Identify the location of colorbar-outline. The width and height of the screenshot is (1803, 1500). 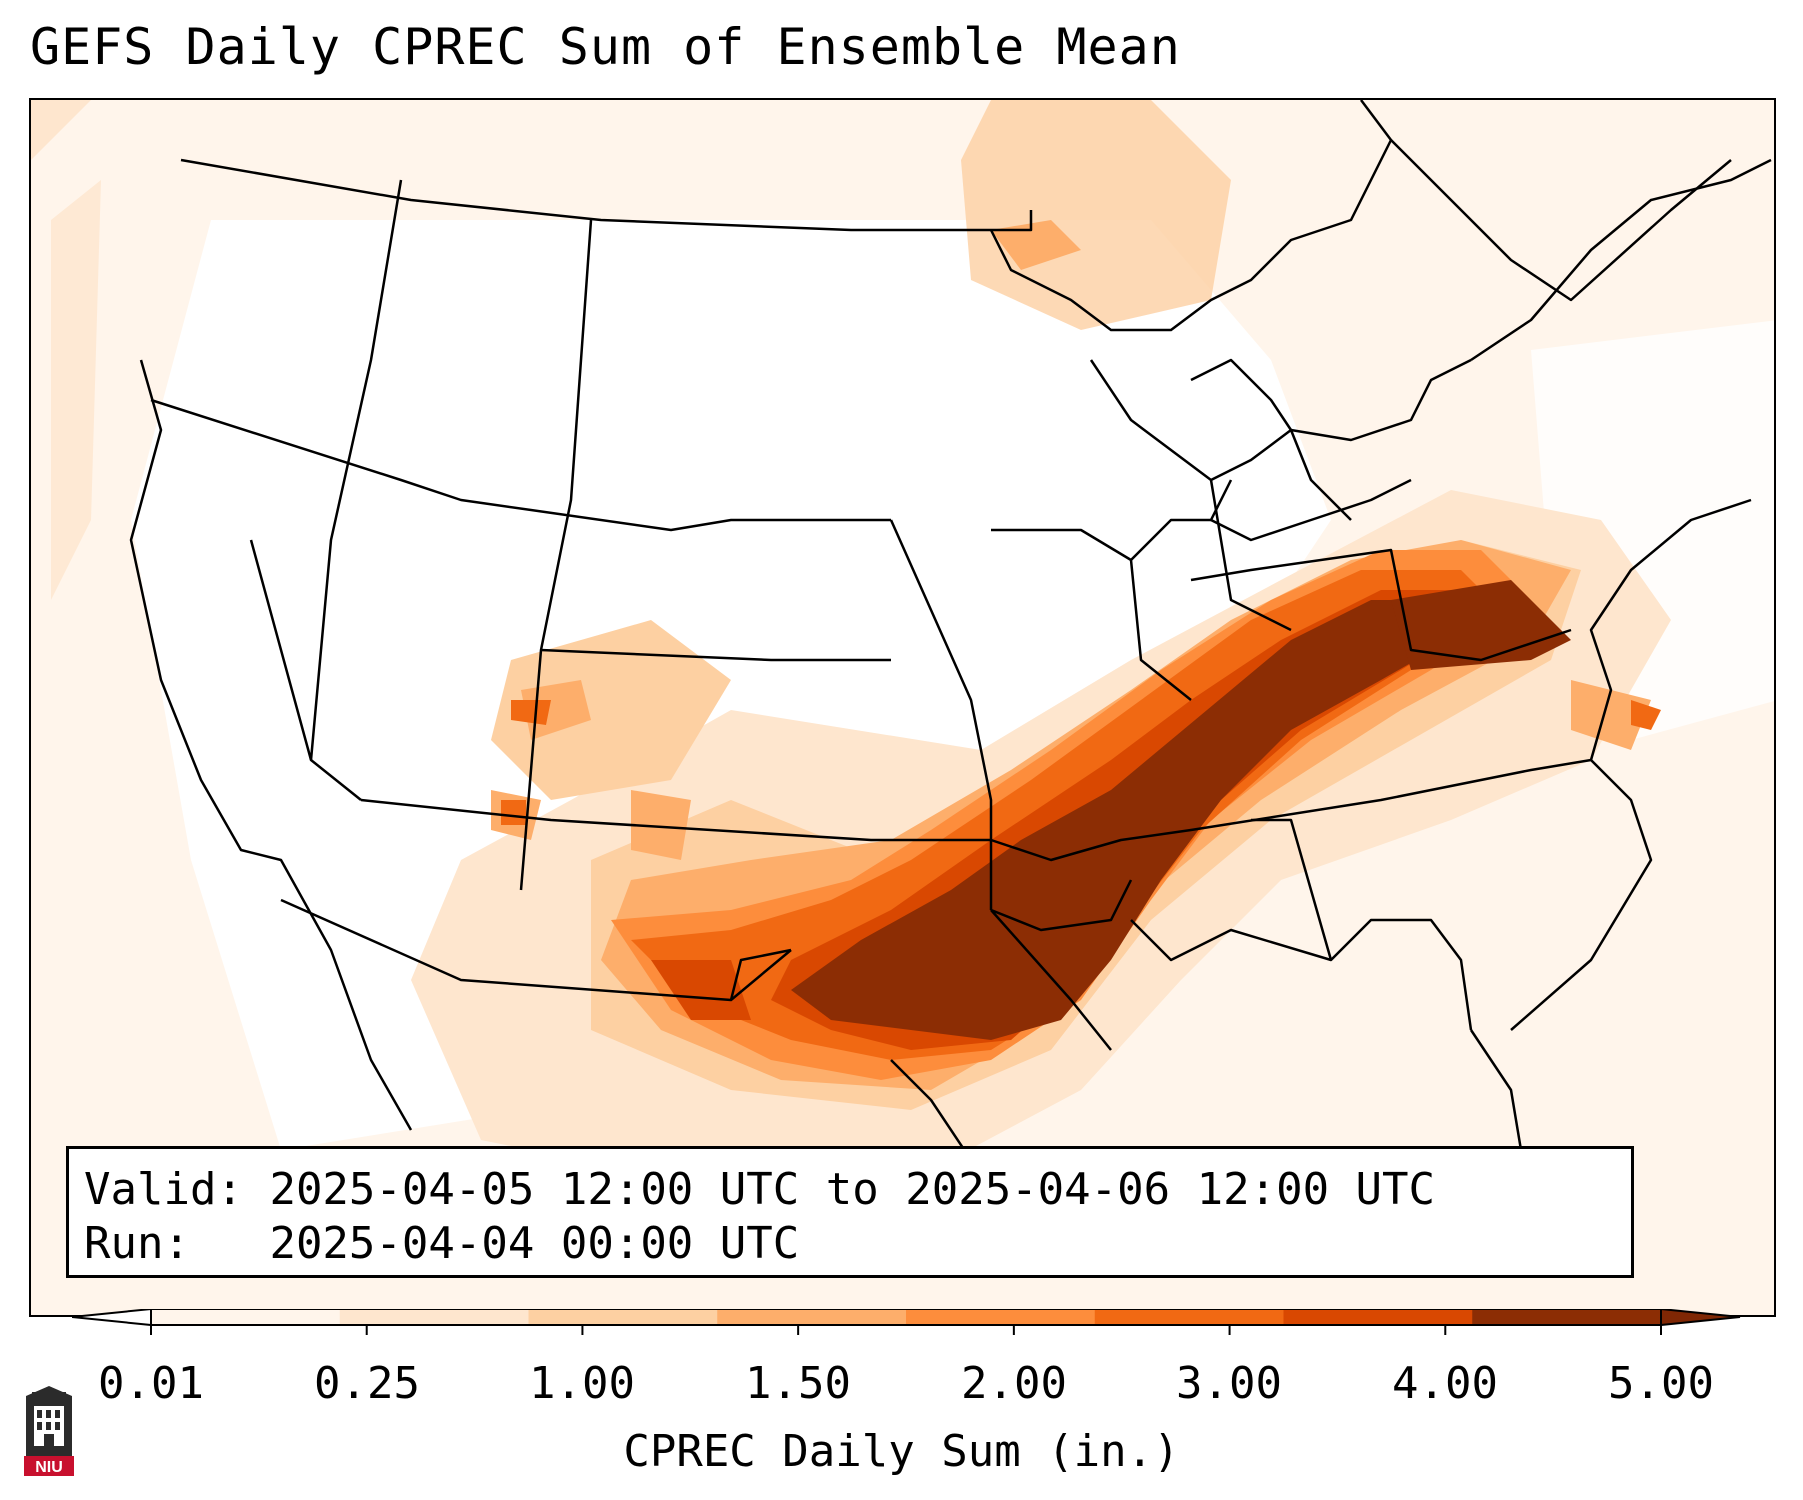
(906, 1317).